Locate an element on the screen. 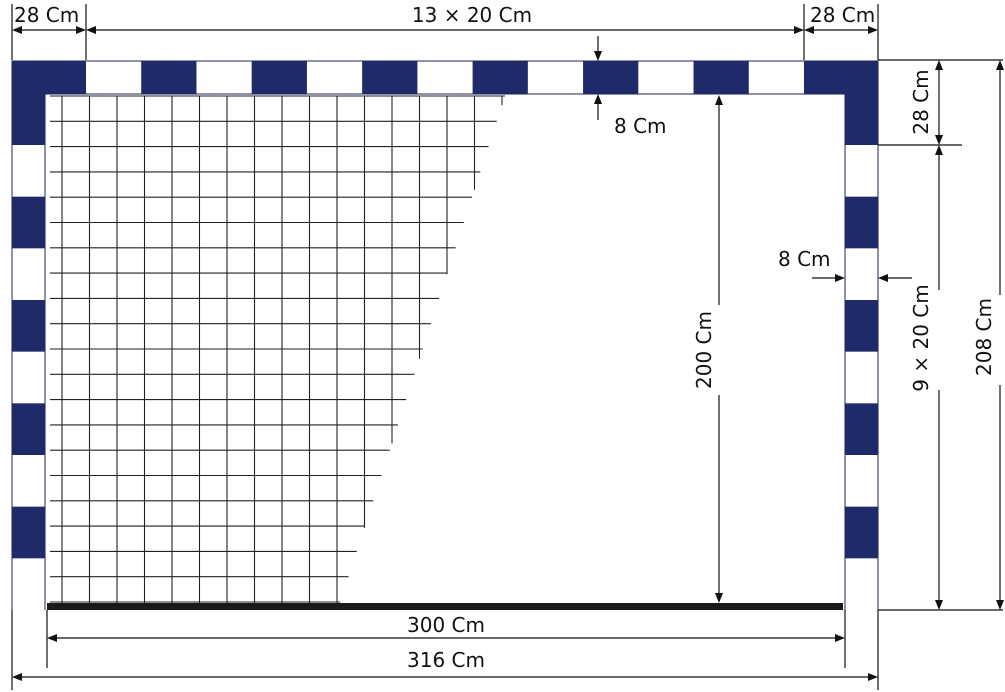  label-segments-top: 13 × 20 Cm is located at coordinates (472, 15).